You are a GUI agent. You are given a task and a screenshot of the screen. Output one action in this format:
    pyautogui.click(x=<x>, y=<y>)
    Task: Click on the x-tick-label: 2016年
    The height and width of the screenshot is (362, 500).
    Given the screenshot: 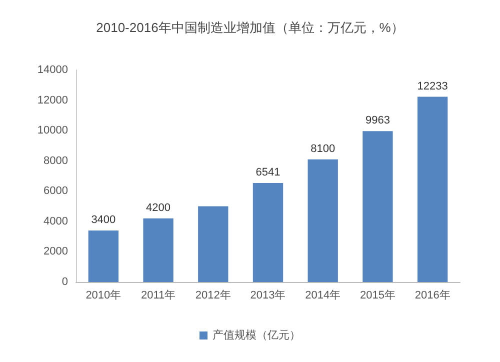 What is the action you would take?
    pyautogui.click(x=432, y=296)
    